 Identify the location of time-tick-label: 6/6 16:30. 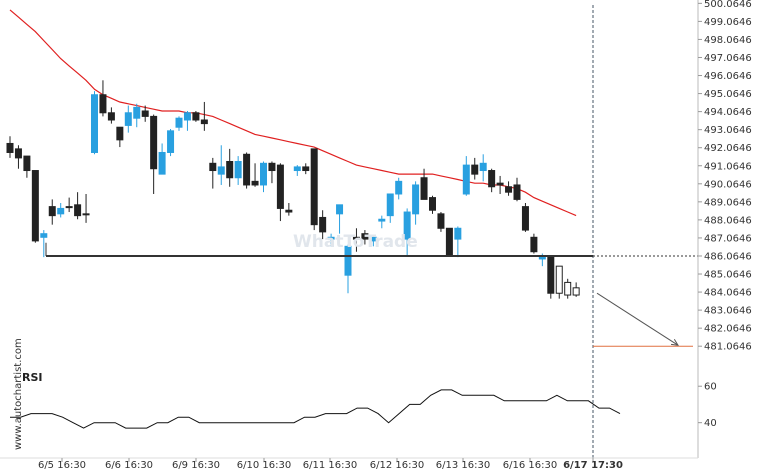
(129, 465).